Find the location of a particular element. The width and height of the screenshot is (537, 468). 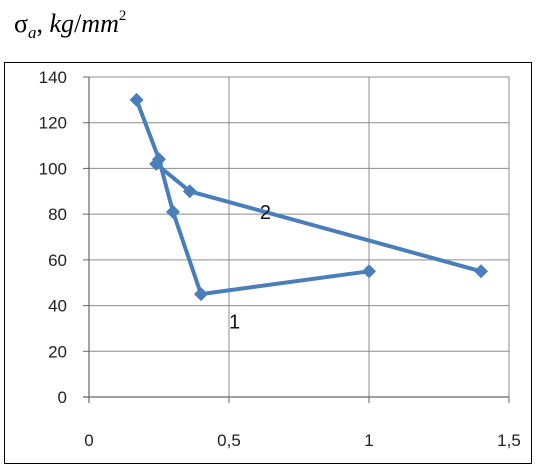

curve-label: 1 is located at coordinates (234, 323).